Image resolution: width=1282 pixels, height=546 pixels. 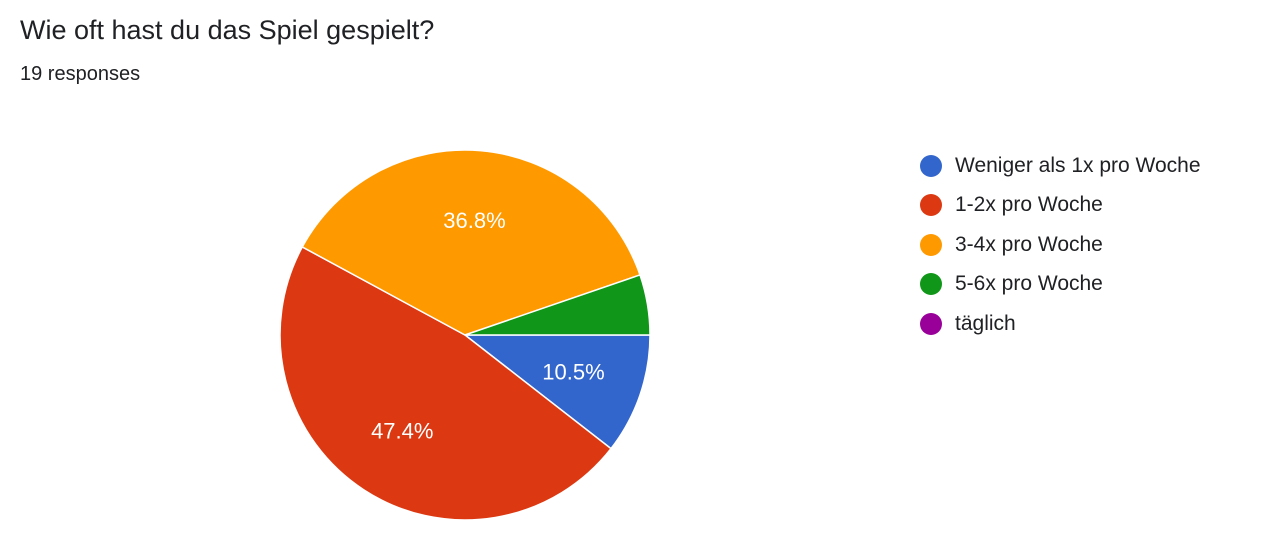 What do you see at coordinates (1078, 165) in the screenshot?
I see `legend-label: Weniger als 1x pro Woche` at bounding box center [1078, 165].